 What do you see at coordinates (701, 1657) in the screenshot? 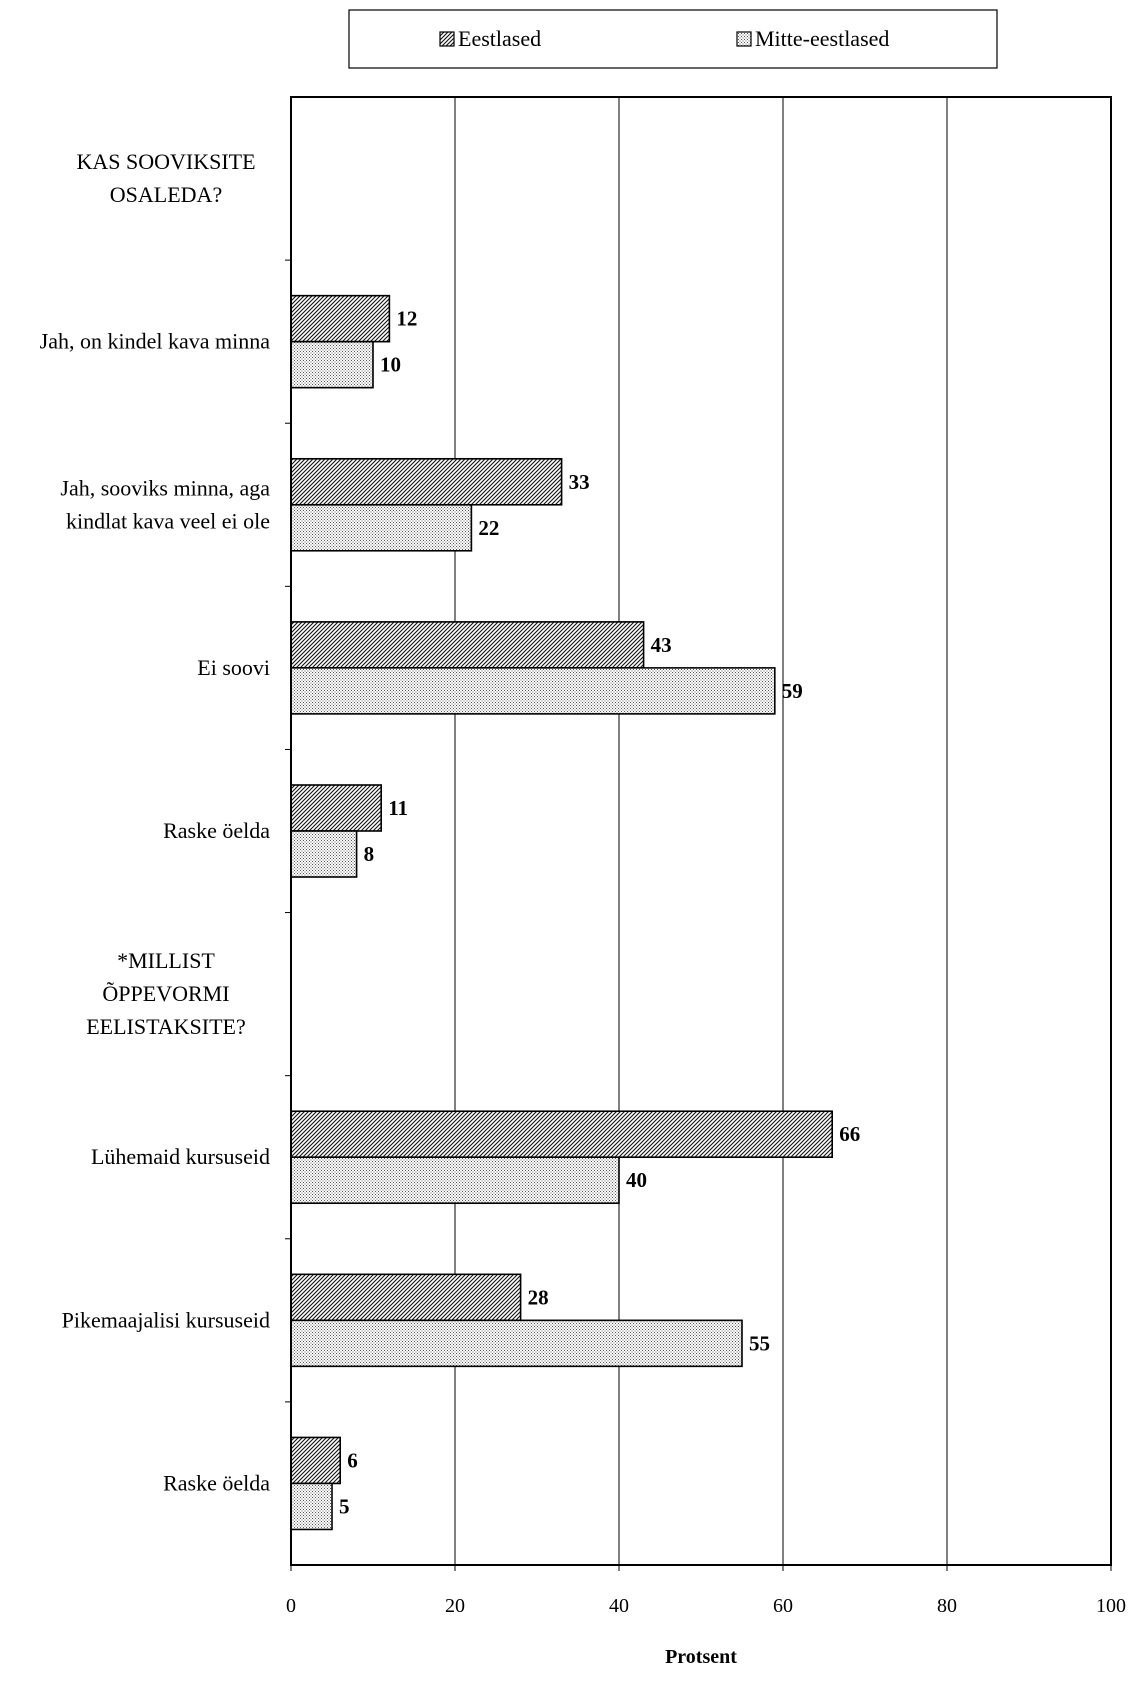
I see `x-axis-title: Protsent` at bounding box center [701, 1657].